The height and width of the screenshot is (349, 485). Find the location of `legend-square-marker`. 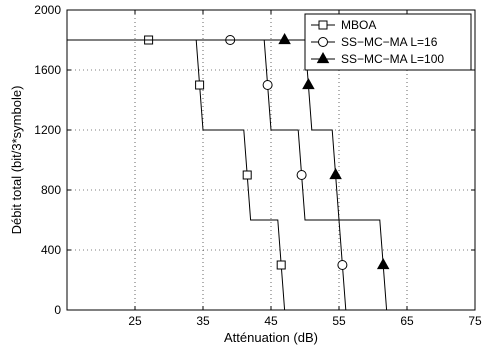

legend-square-marker is located at coordinates (323, 25).